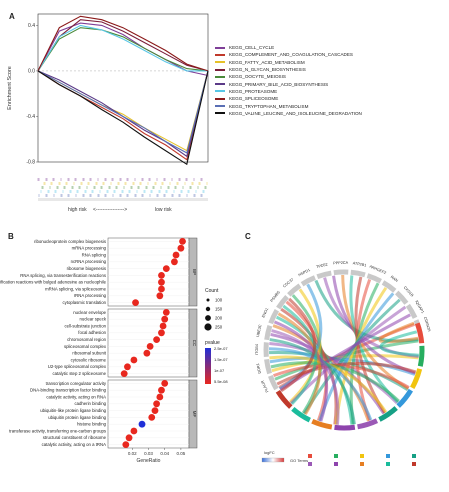 Image resolution: width=449 pixels, height=492 pixels. Describe the element at coordinates (194, 343) in the screenshot. I see `facet-label-cc: CC` at that location.